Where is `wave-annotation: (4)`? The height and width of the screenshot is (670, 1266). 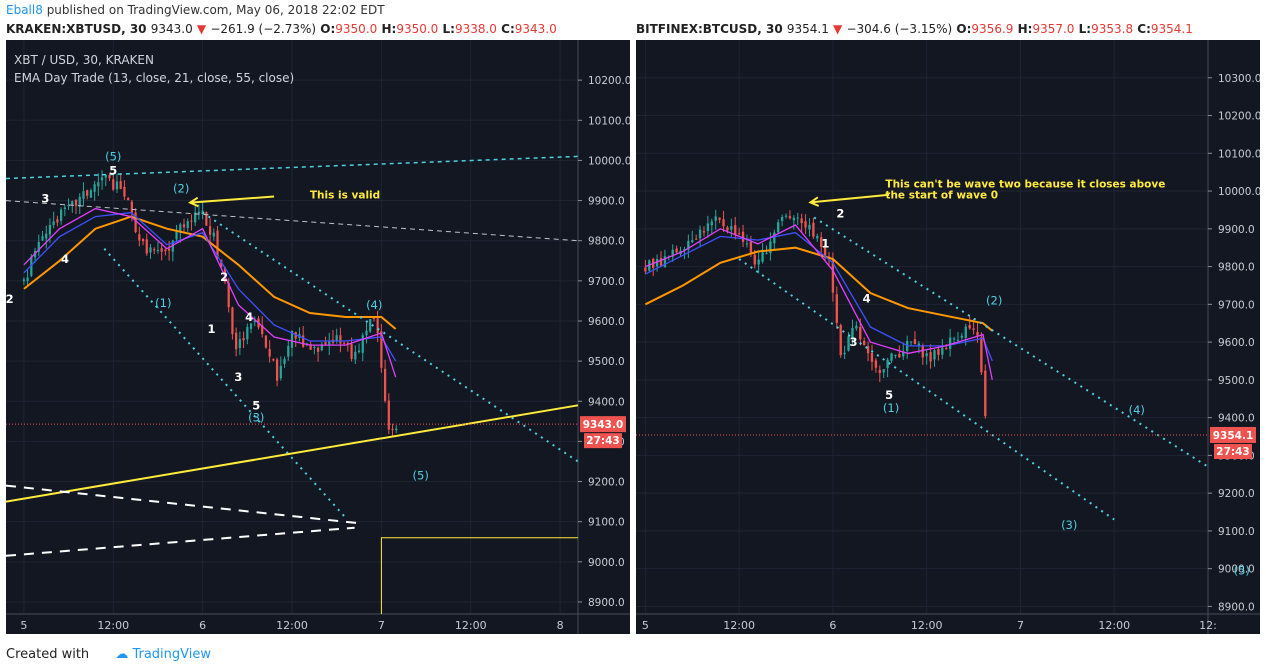
wave-annotation: (4) is located at coordinates (374, 305).